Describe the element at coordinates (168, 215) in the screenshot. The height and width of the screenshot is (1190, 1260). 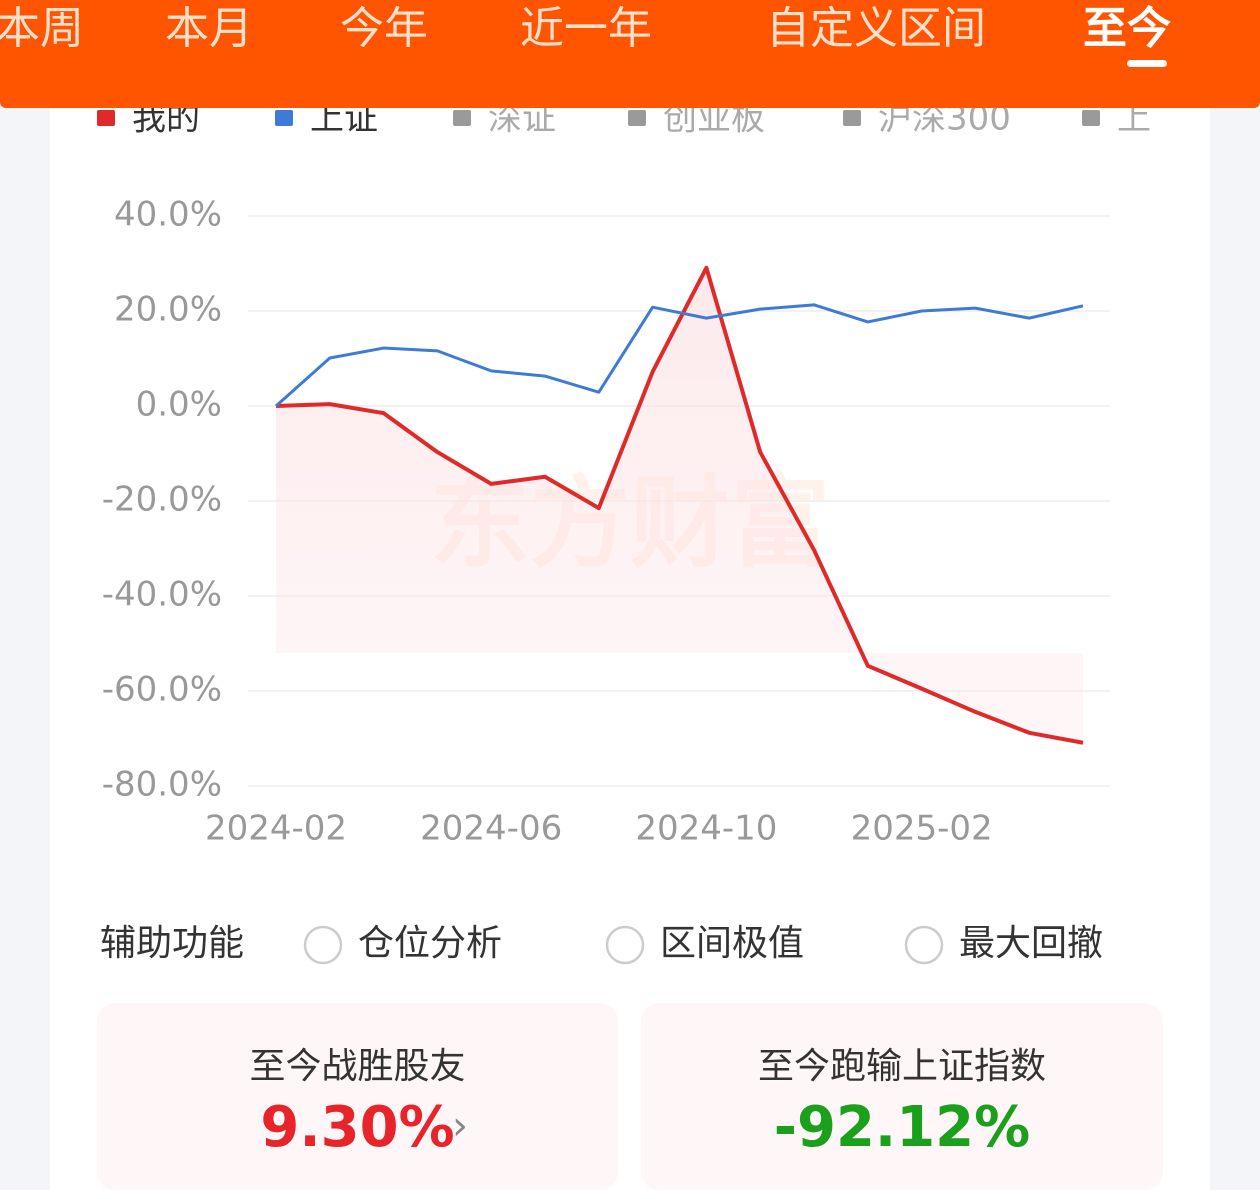
I see `y-tick-label: 40.0%` at that location.